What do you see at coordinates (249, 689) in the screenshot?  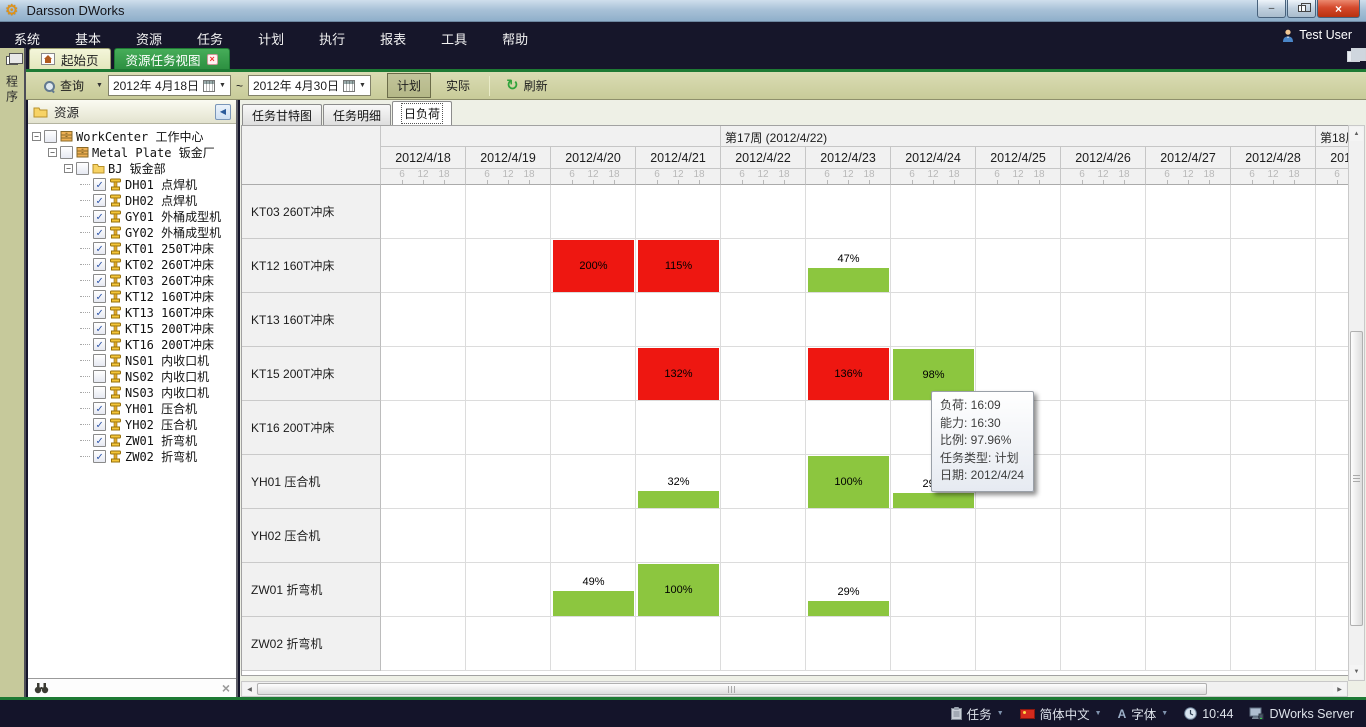 I see `scroll-left-icon: ◀` at bounding box center [249, 689].